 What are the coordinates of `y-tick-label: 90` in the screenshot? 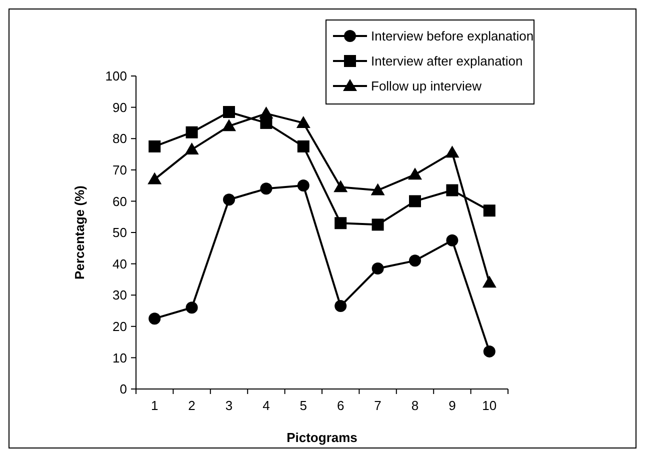 It's located at (119, 107).